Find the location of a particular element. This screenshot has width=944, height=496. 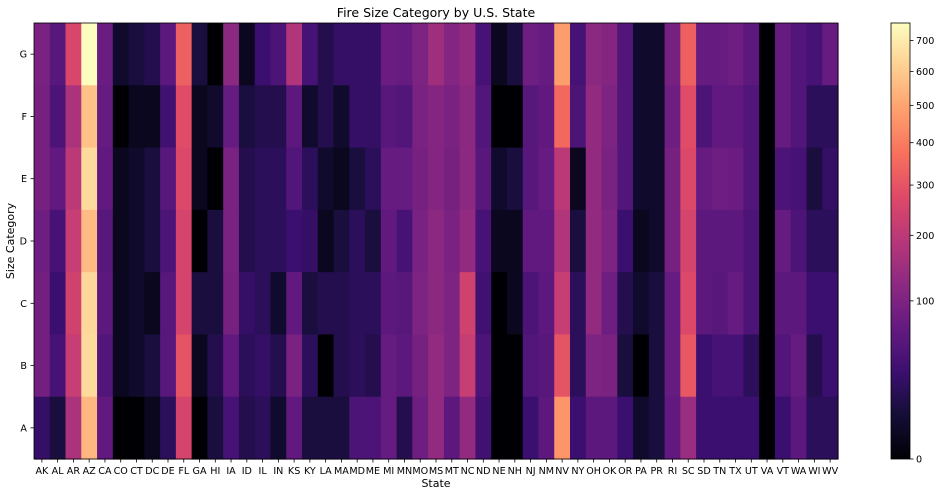

heatmap-cell-D-FL is located at coordinates (184, 241).